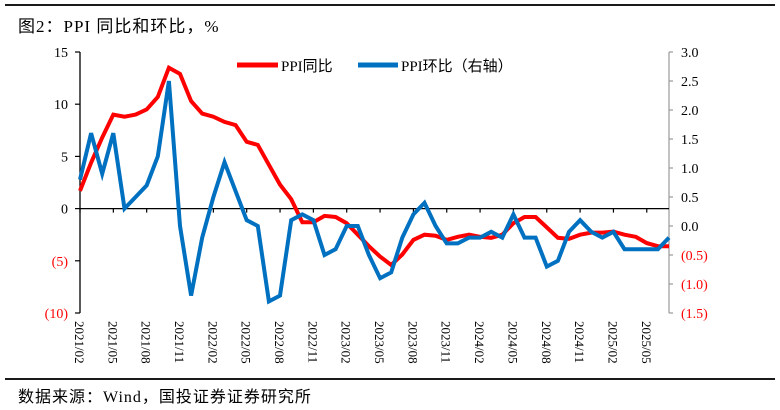 Image resolution: width=780 pixels, height=410 pixels. What do you see at coordinates (63, 184) in the screenshot?
I see `left-y-axis: 15 10 5 0 (5) (10)` at bounding box center [63, 184].